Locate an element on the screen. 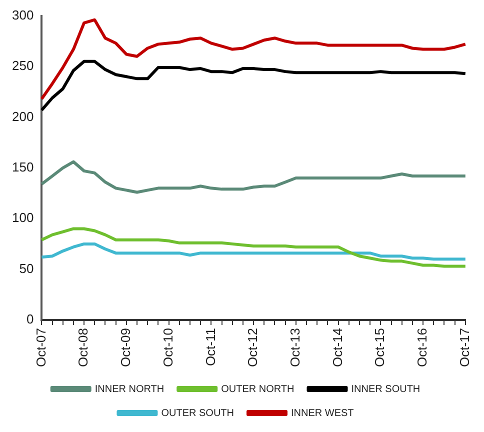 The image size is (484, 432). x-tick-label: Oct-07 is located at coordinates (40, 348).